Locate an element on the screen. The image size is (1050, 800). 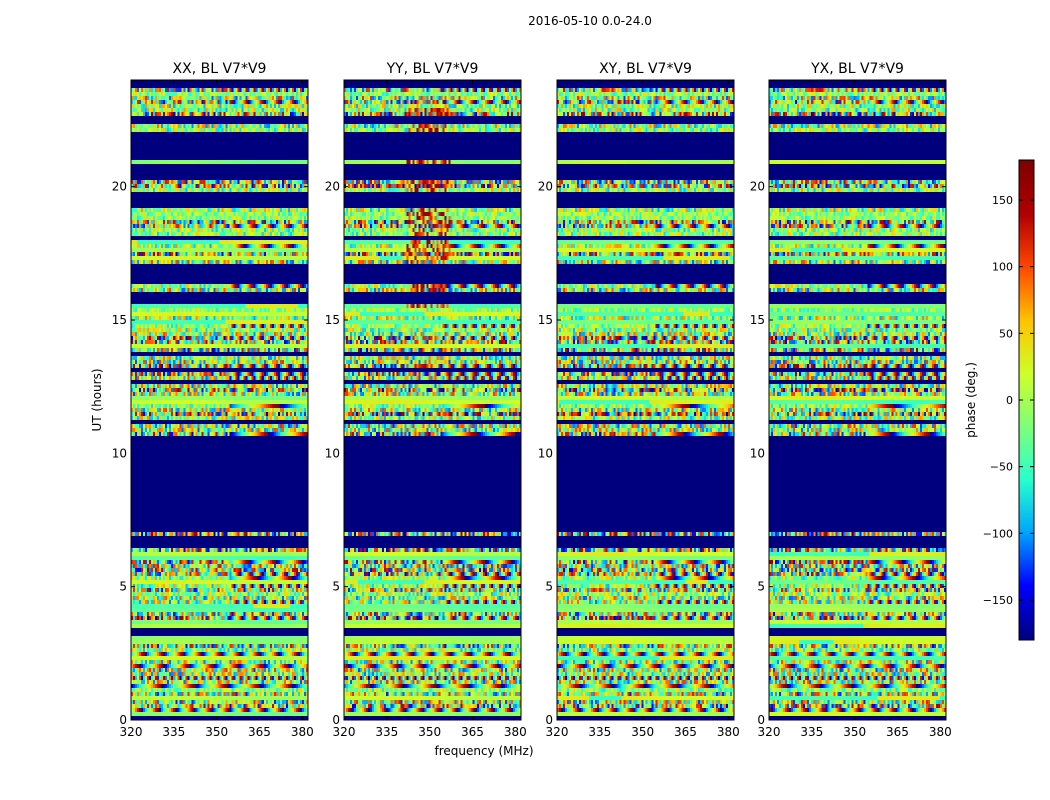
colorbar-tick-label: 0 is located at coordinates (1009, 400).